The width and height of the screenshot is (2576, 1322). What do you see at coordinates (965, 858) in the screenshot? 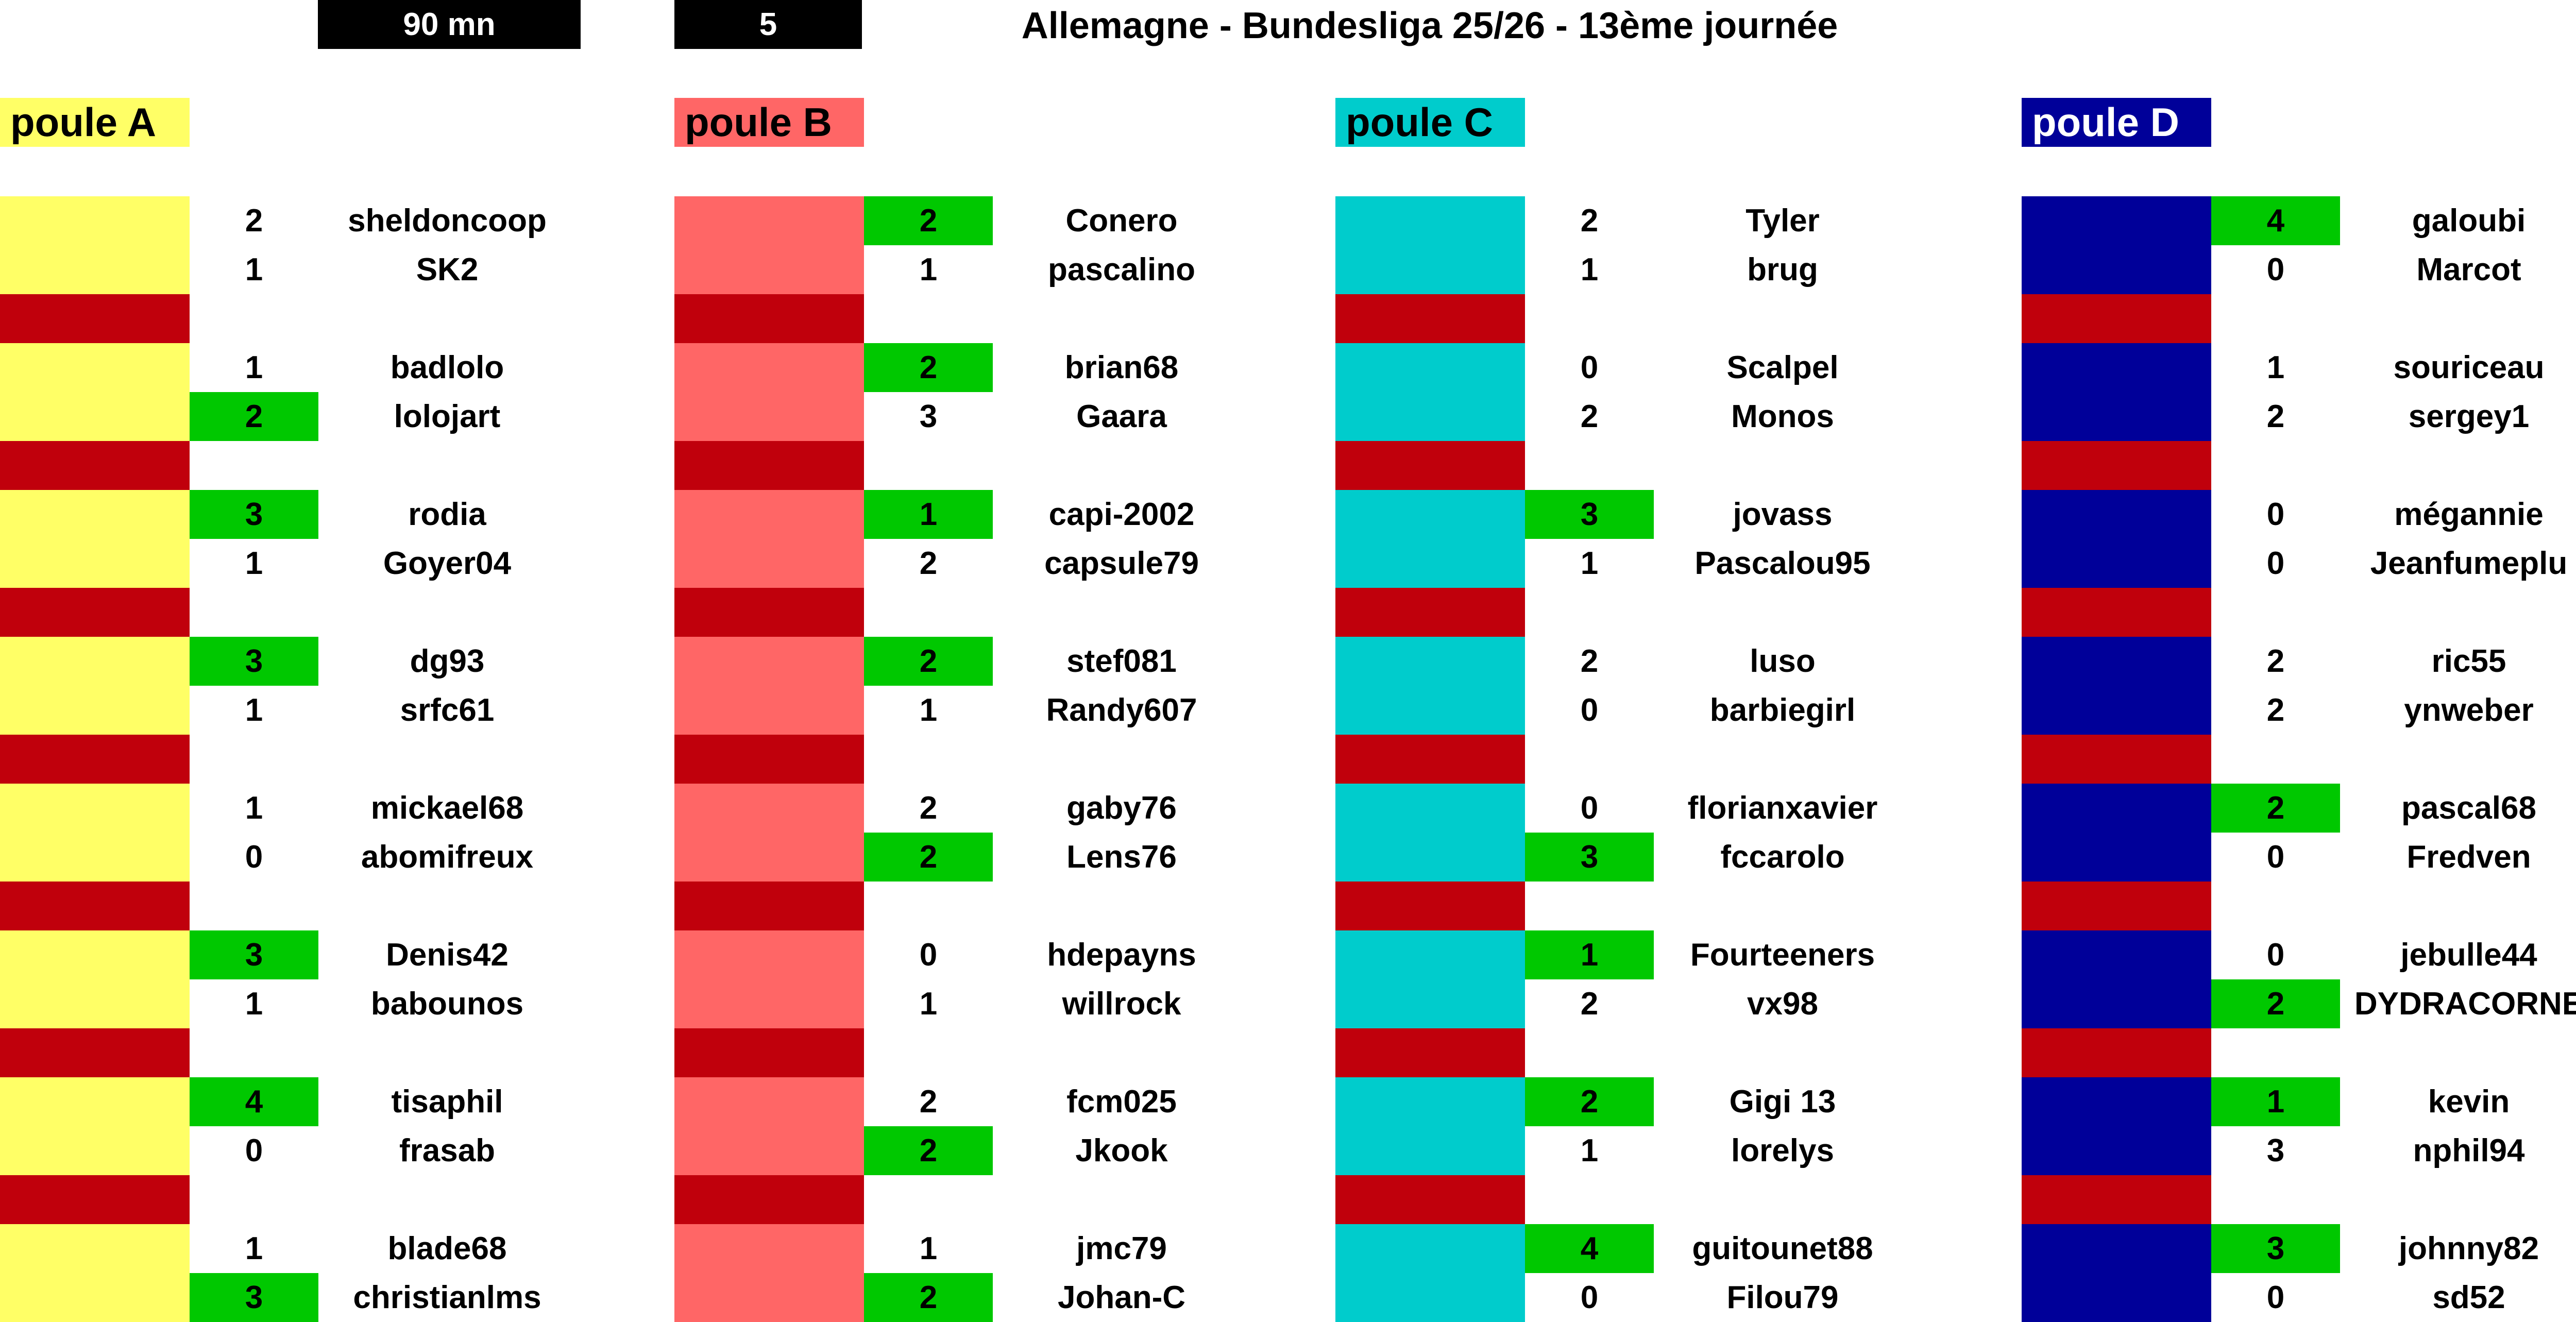
I see `player-row: 2 Lens76` at bounding box center [965, 858].